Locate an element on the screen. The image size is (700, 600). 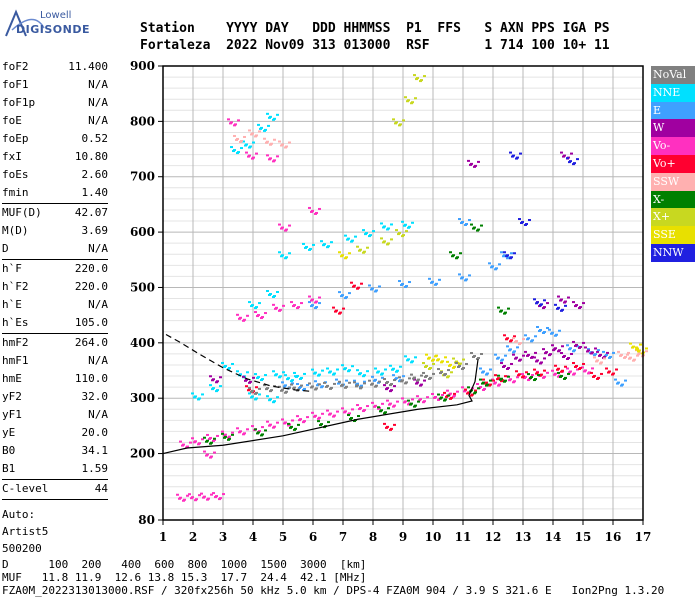
param-key: yE is located at coordinates (9, 432).